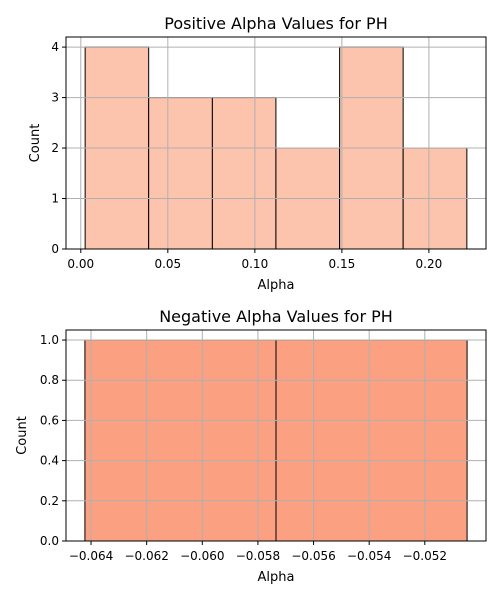 This screenshot has height=600, width=500. Describe the element at coordinates (369, 556) in the screenshot. I see `x-tick-label: −0.054` at that location.